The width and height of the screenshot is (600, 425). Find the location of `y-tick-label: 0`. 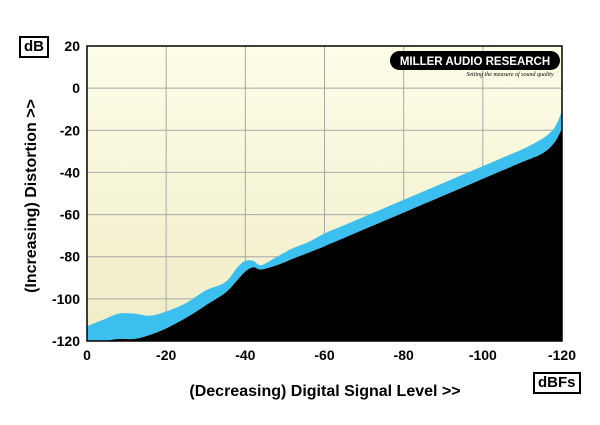

y-tick-label: 0 is located at coordinates (76, 88).